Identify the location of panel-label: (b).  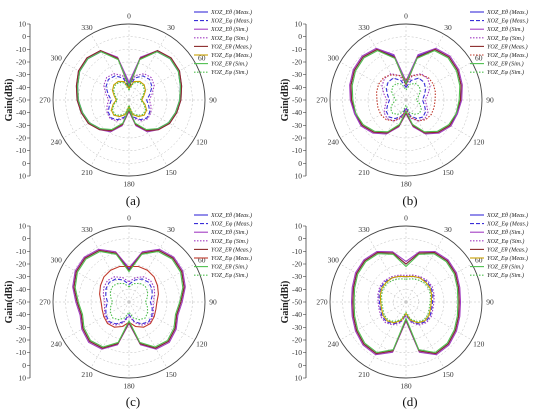
(409, 200).